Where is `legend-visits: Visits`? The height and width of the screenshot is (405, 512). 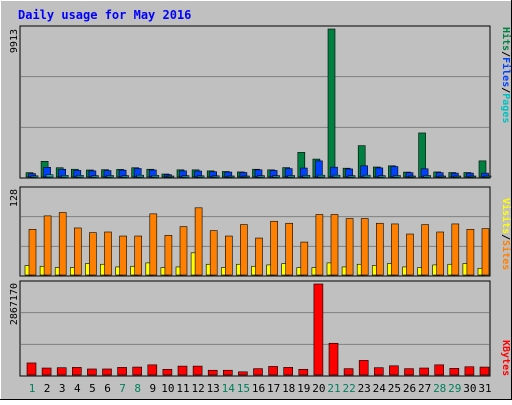 legend-visits: Visits is located at coordinates (506, 216).